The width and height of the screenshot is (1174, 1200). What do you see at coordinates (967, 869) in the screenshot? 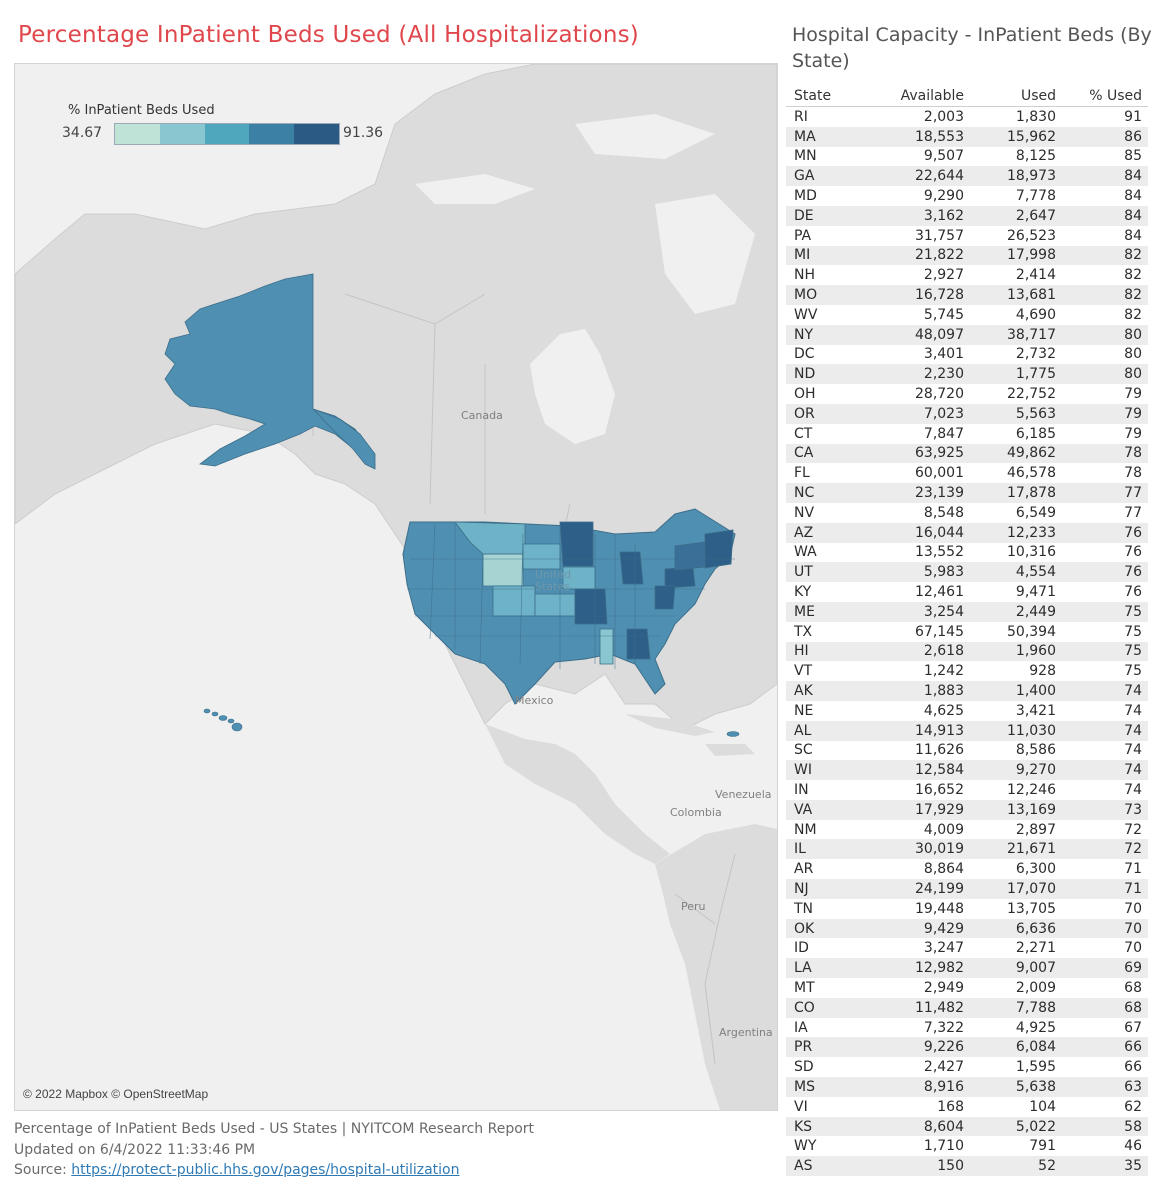
I see `table-row: AR 8,864 6,300 71` at bounding box center [967, 869].